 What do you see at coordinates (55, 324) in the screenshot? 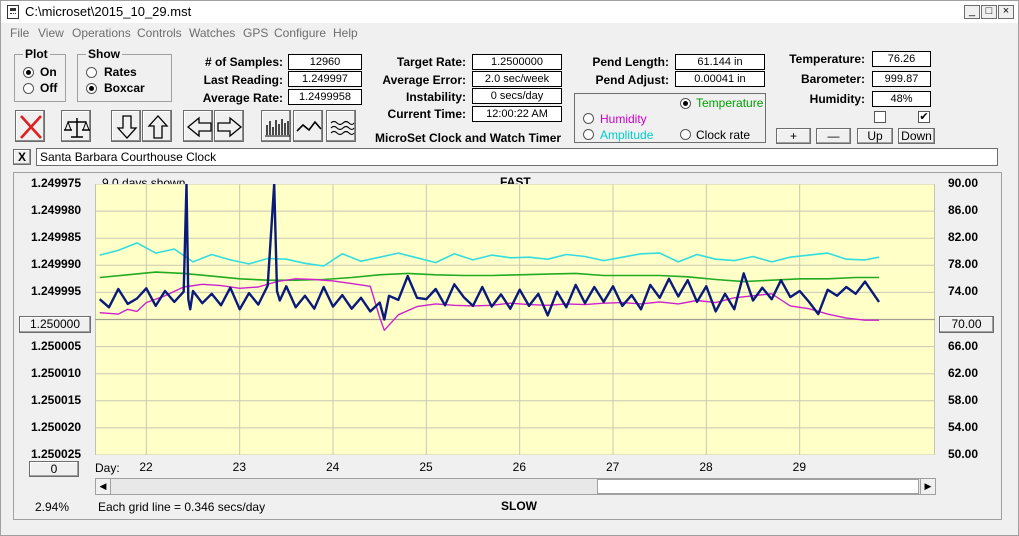
I see `left-center-value-button: 1.250000` at bounding box center [55, 324].